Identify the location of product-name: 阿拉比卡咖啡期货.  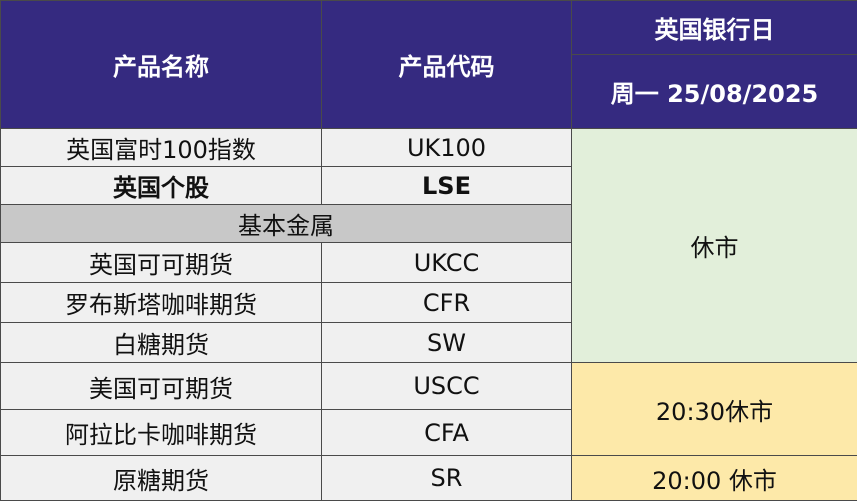
(161, 433).